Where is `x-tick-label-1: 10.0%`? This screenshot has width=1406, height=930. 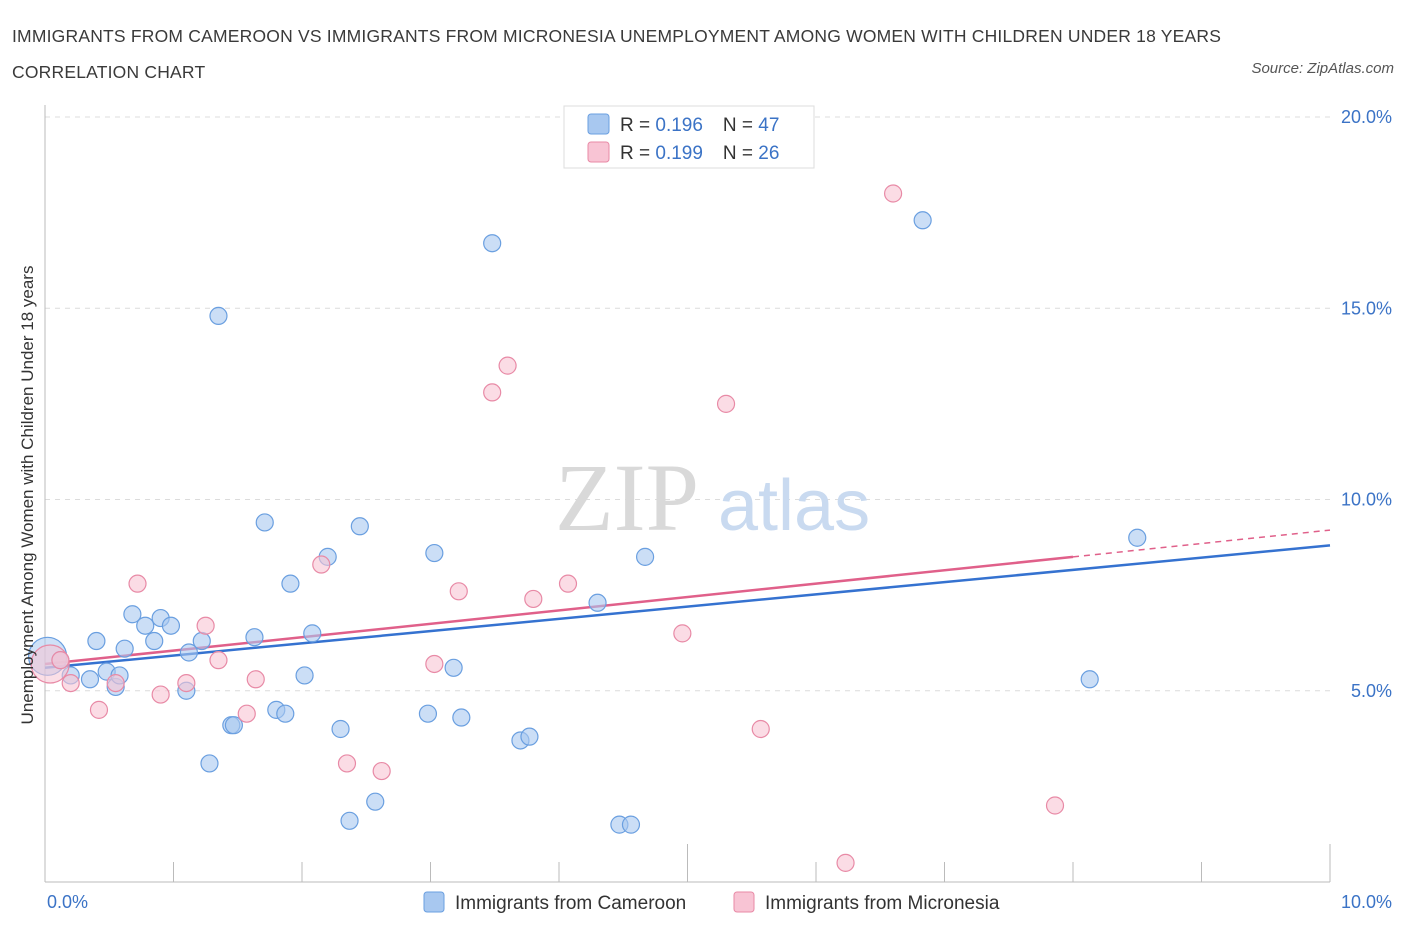 x-tick-label-1: 10.0% is located at coordinates (1366, 902).